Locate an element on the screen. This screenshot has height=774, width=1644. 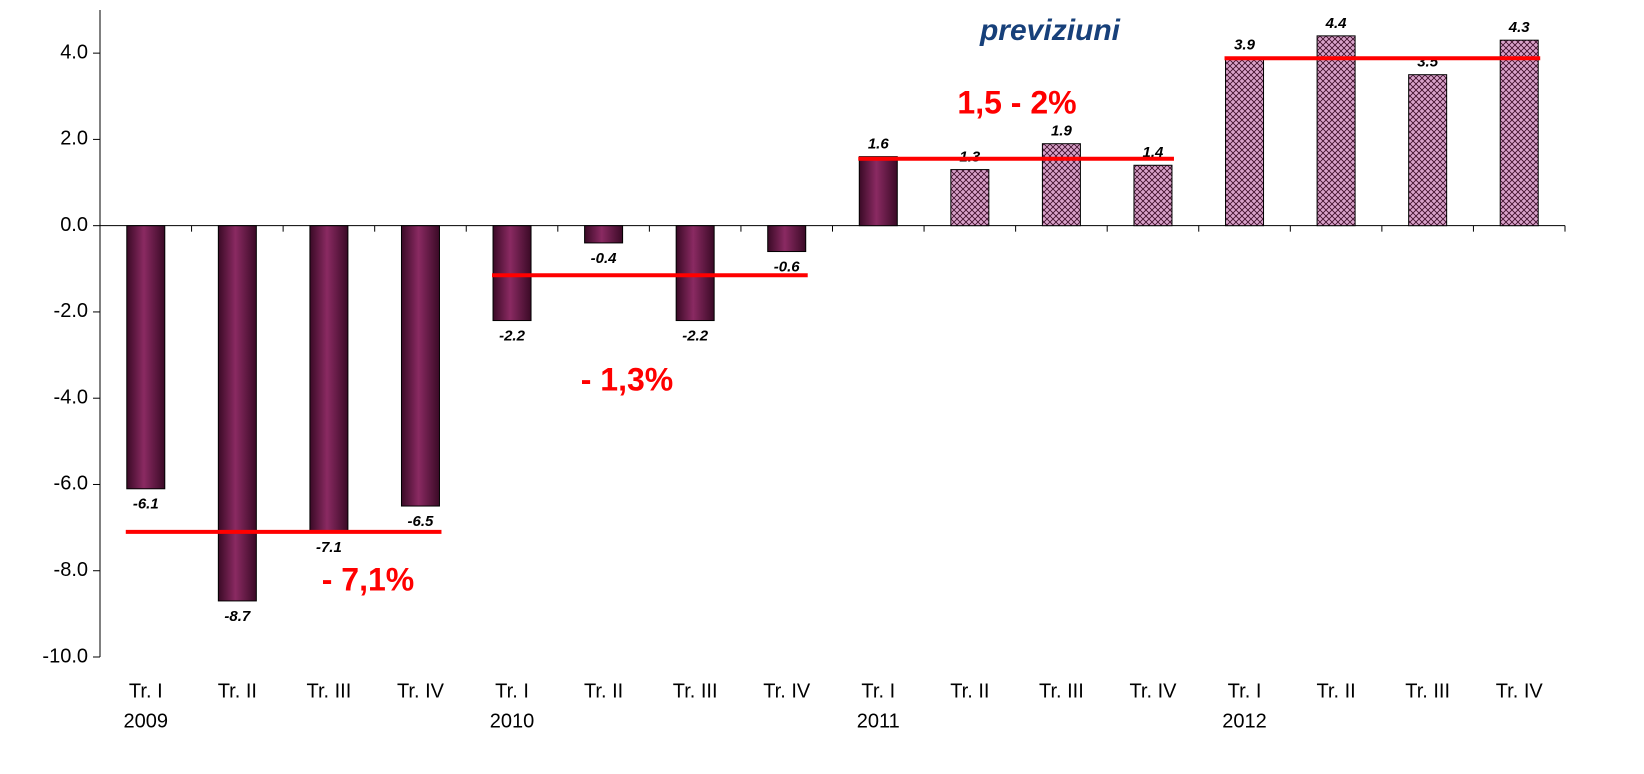
value-label: -8.7 is located at coordinates (237, 616).